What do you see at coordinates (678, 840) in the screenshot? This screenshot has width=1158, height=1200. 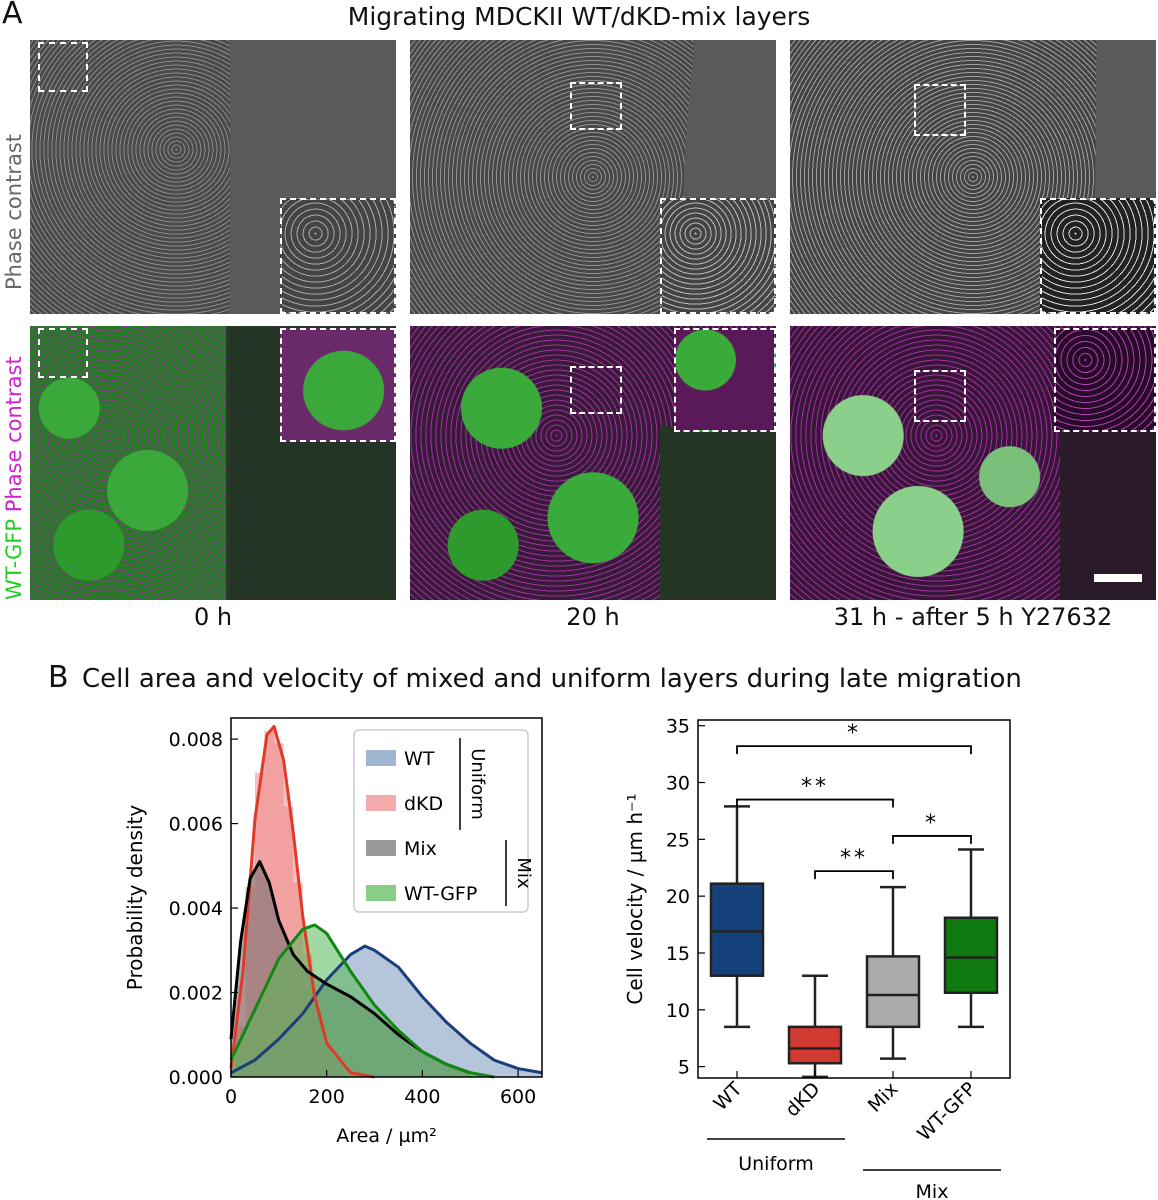 I see `y-tick-label: 25` at bounding box center [678, 840].